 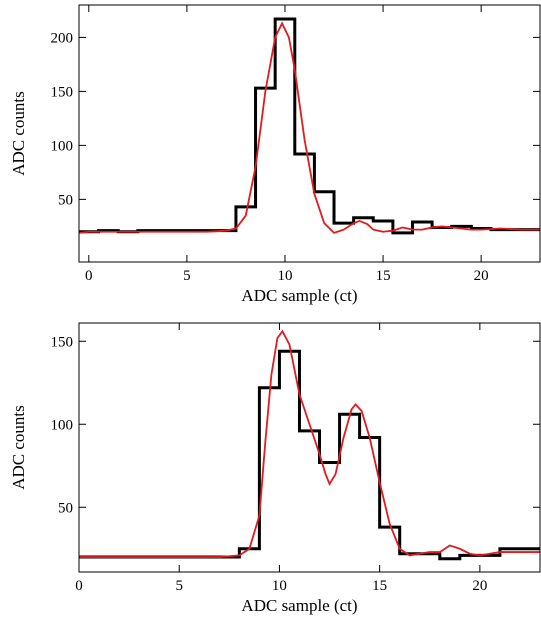 I want to click on y-tick-label: 200, so click(x=62, y=38).